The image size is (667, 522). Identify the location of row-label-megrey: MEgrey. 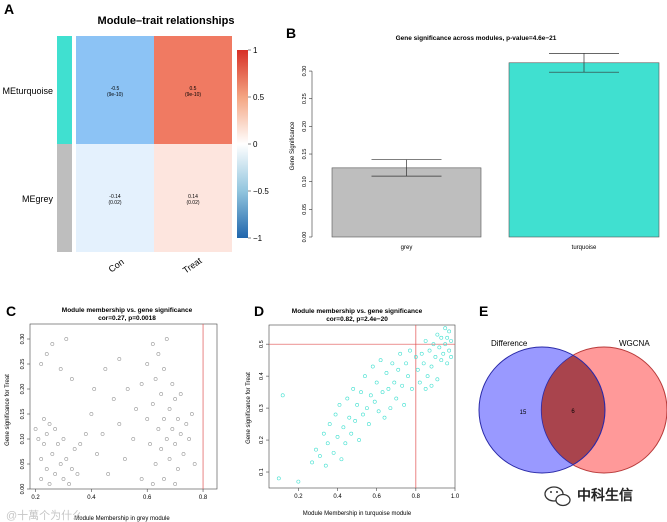
(38, 199).